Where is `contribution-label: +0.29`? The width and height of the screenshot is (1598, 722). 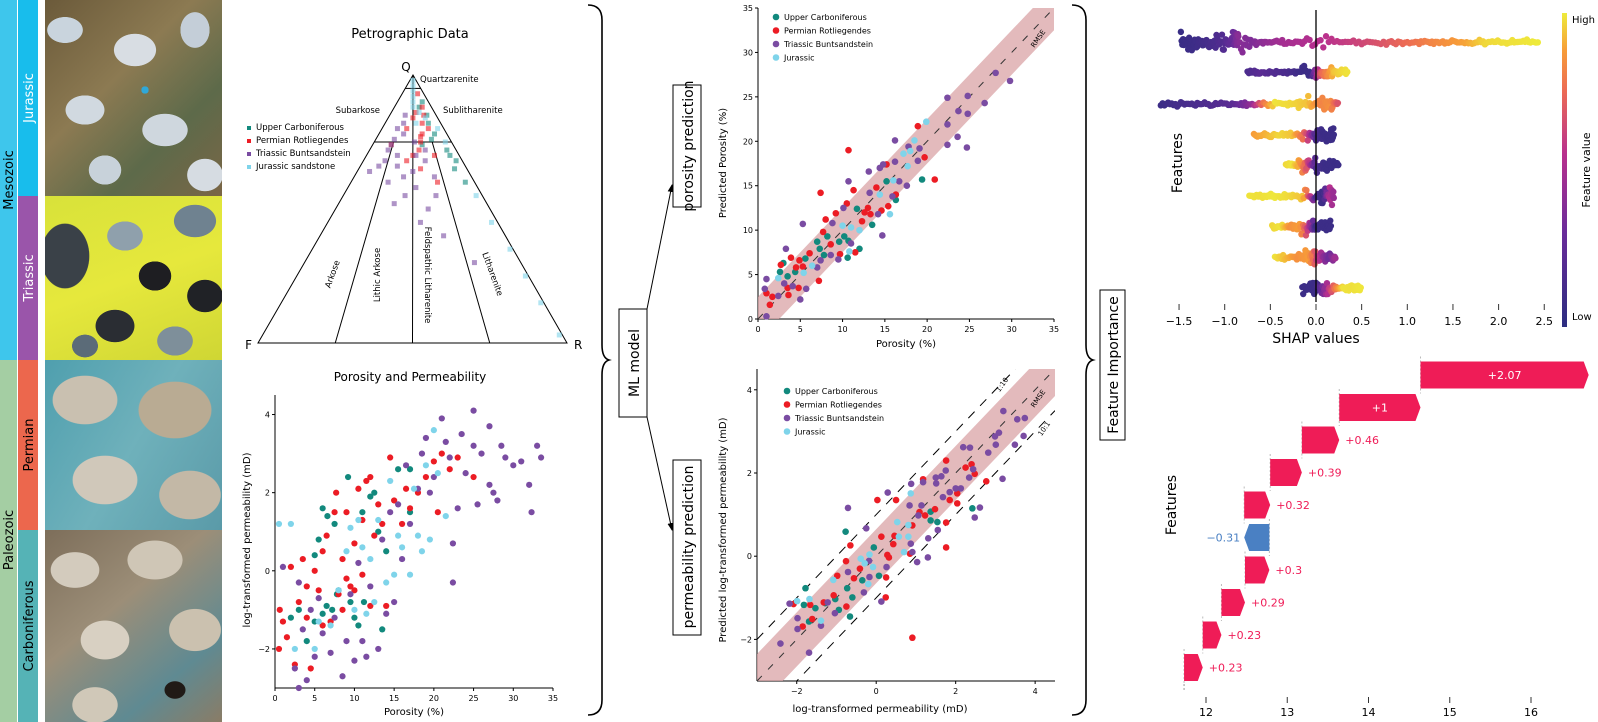
contribution-label: +0.29 is located at coordinates (1268, 603).